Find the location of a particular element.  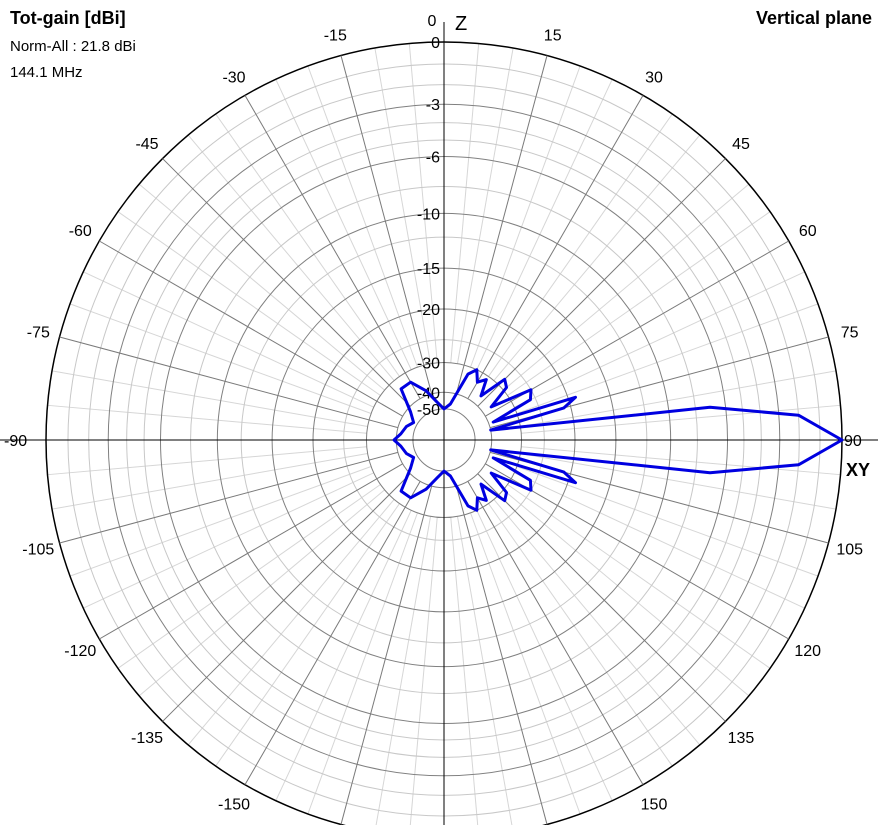

angle-label: -30 is located at coordinates (233, 77).